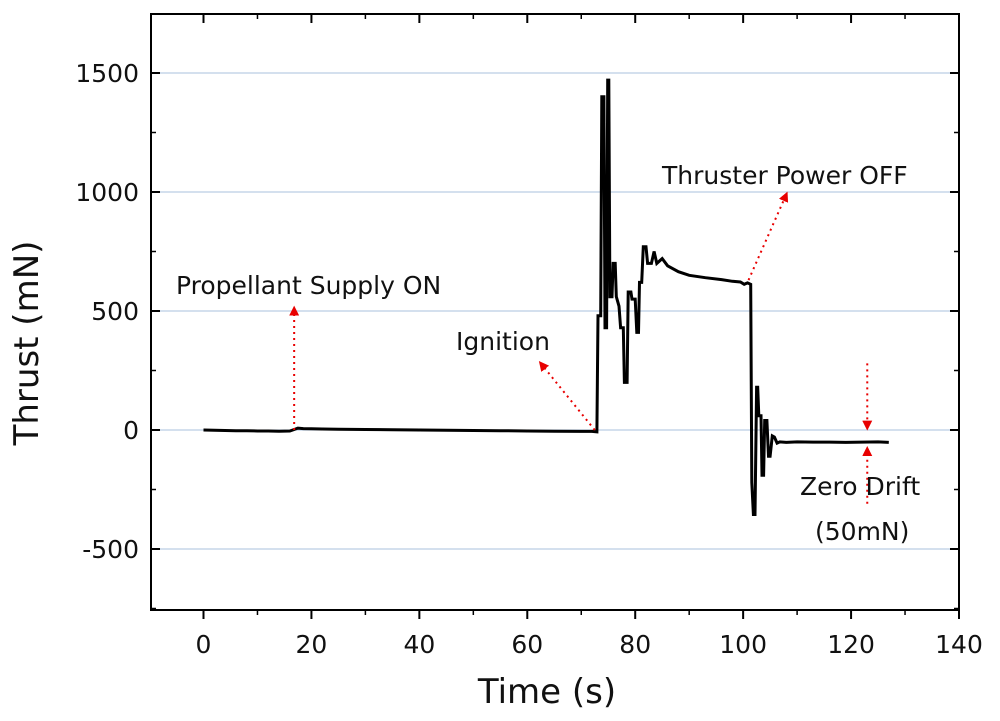  Describe the element at coordinates (635, 644) in the screenshot. I see `x-tick-label: 80` at that location.